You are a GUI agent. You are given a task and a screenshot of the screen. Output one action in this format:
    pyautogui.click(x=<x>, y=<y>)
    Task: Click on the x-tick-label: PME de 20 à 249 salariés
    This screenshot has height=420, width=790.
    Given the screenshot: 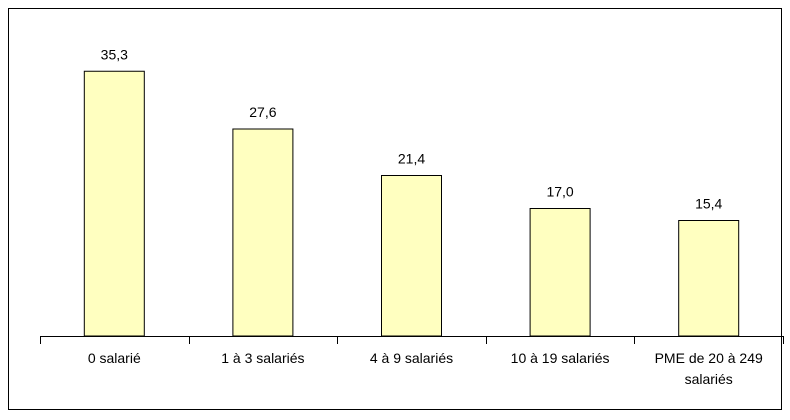 What is the action you would take?
    pyautogui.click(x=708, y=368)
    